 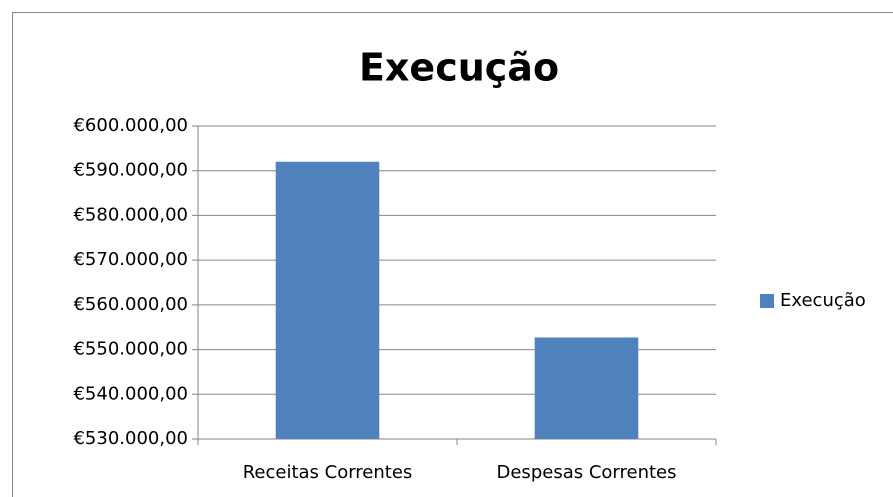 What do you see at coordinates (587, 472) in the screenshot?
I see `x-tick-label: Despesas Correntes` at bounding box center [587, 472].